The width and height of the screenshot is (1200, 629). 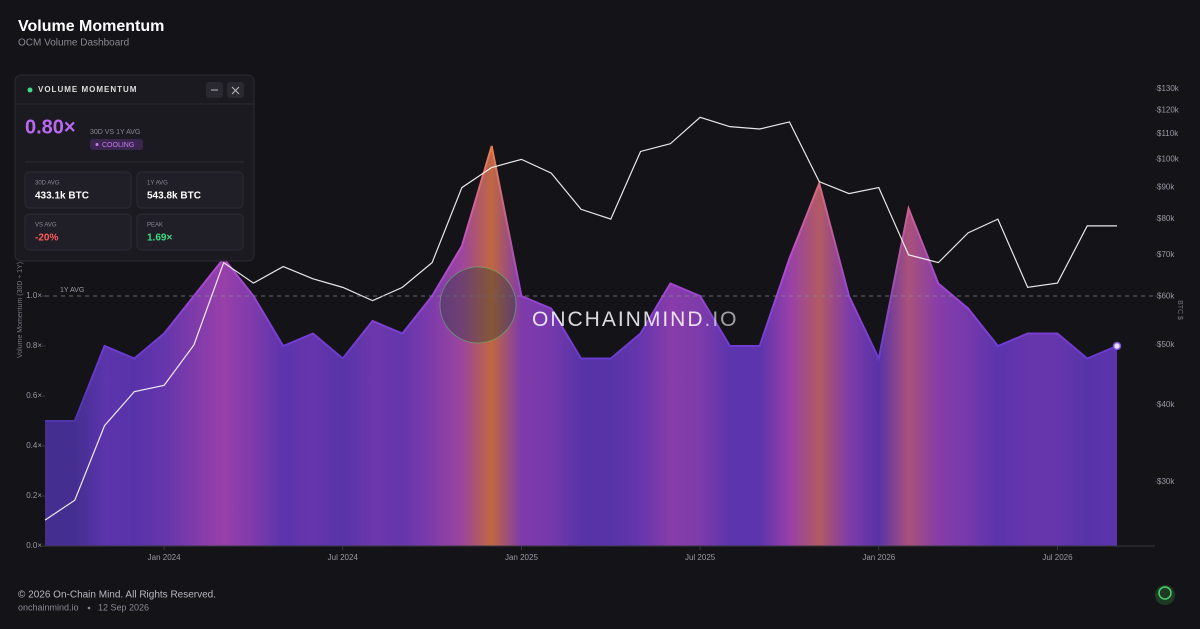 What do you see at coordinates (1179, 310) in the screenshot?
I see `y2-axis-label: BTC $` at bounding box center [1179, 310].